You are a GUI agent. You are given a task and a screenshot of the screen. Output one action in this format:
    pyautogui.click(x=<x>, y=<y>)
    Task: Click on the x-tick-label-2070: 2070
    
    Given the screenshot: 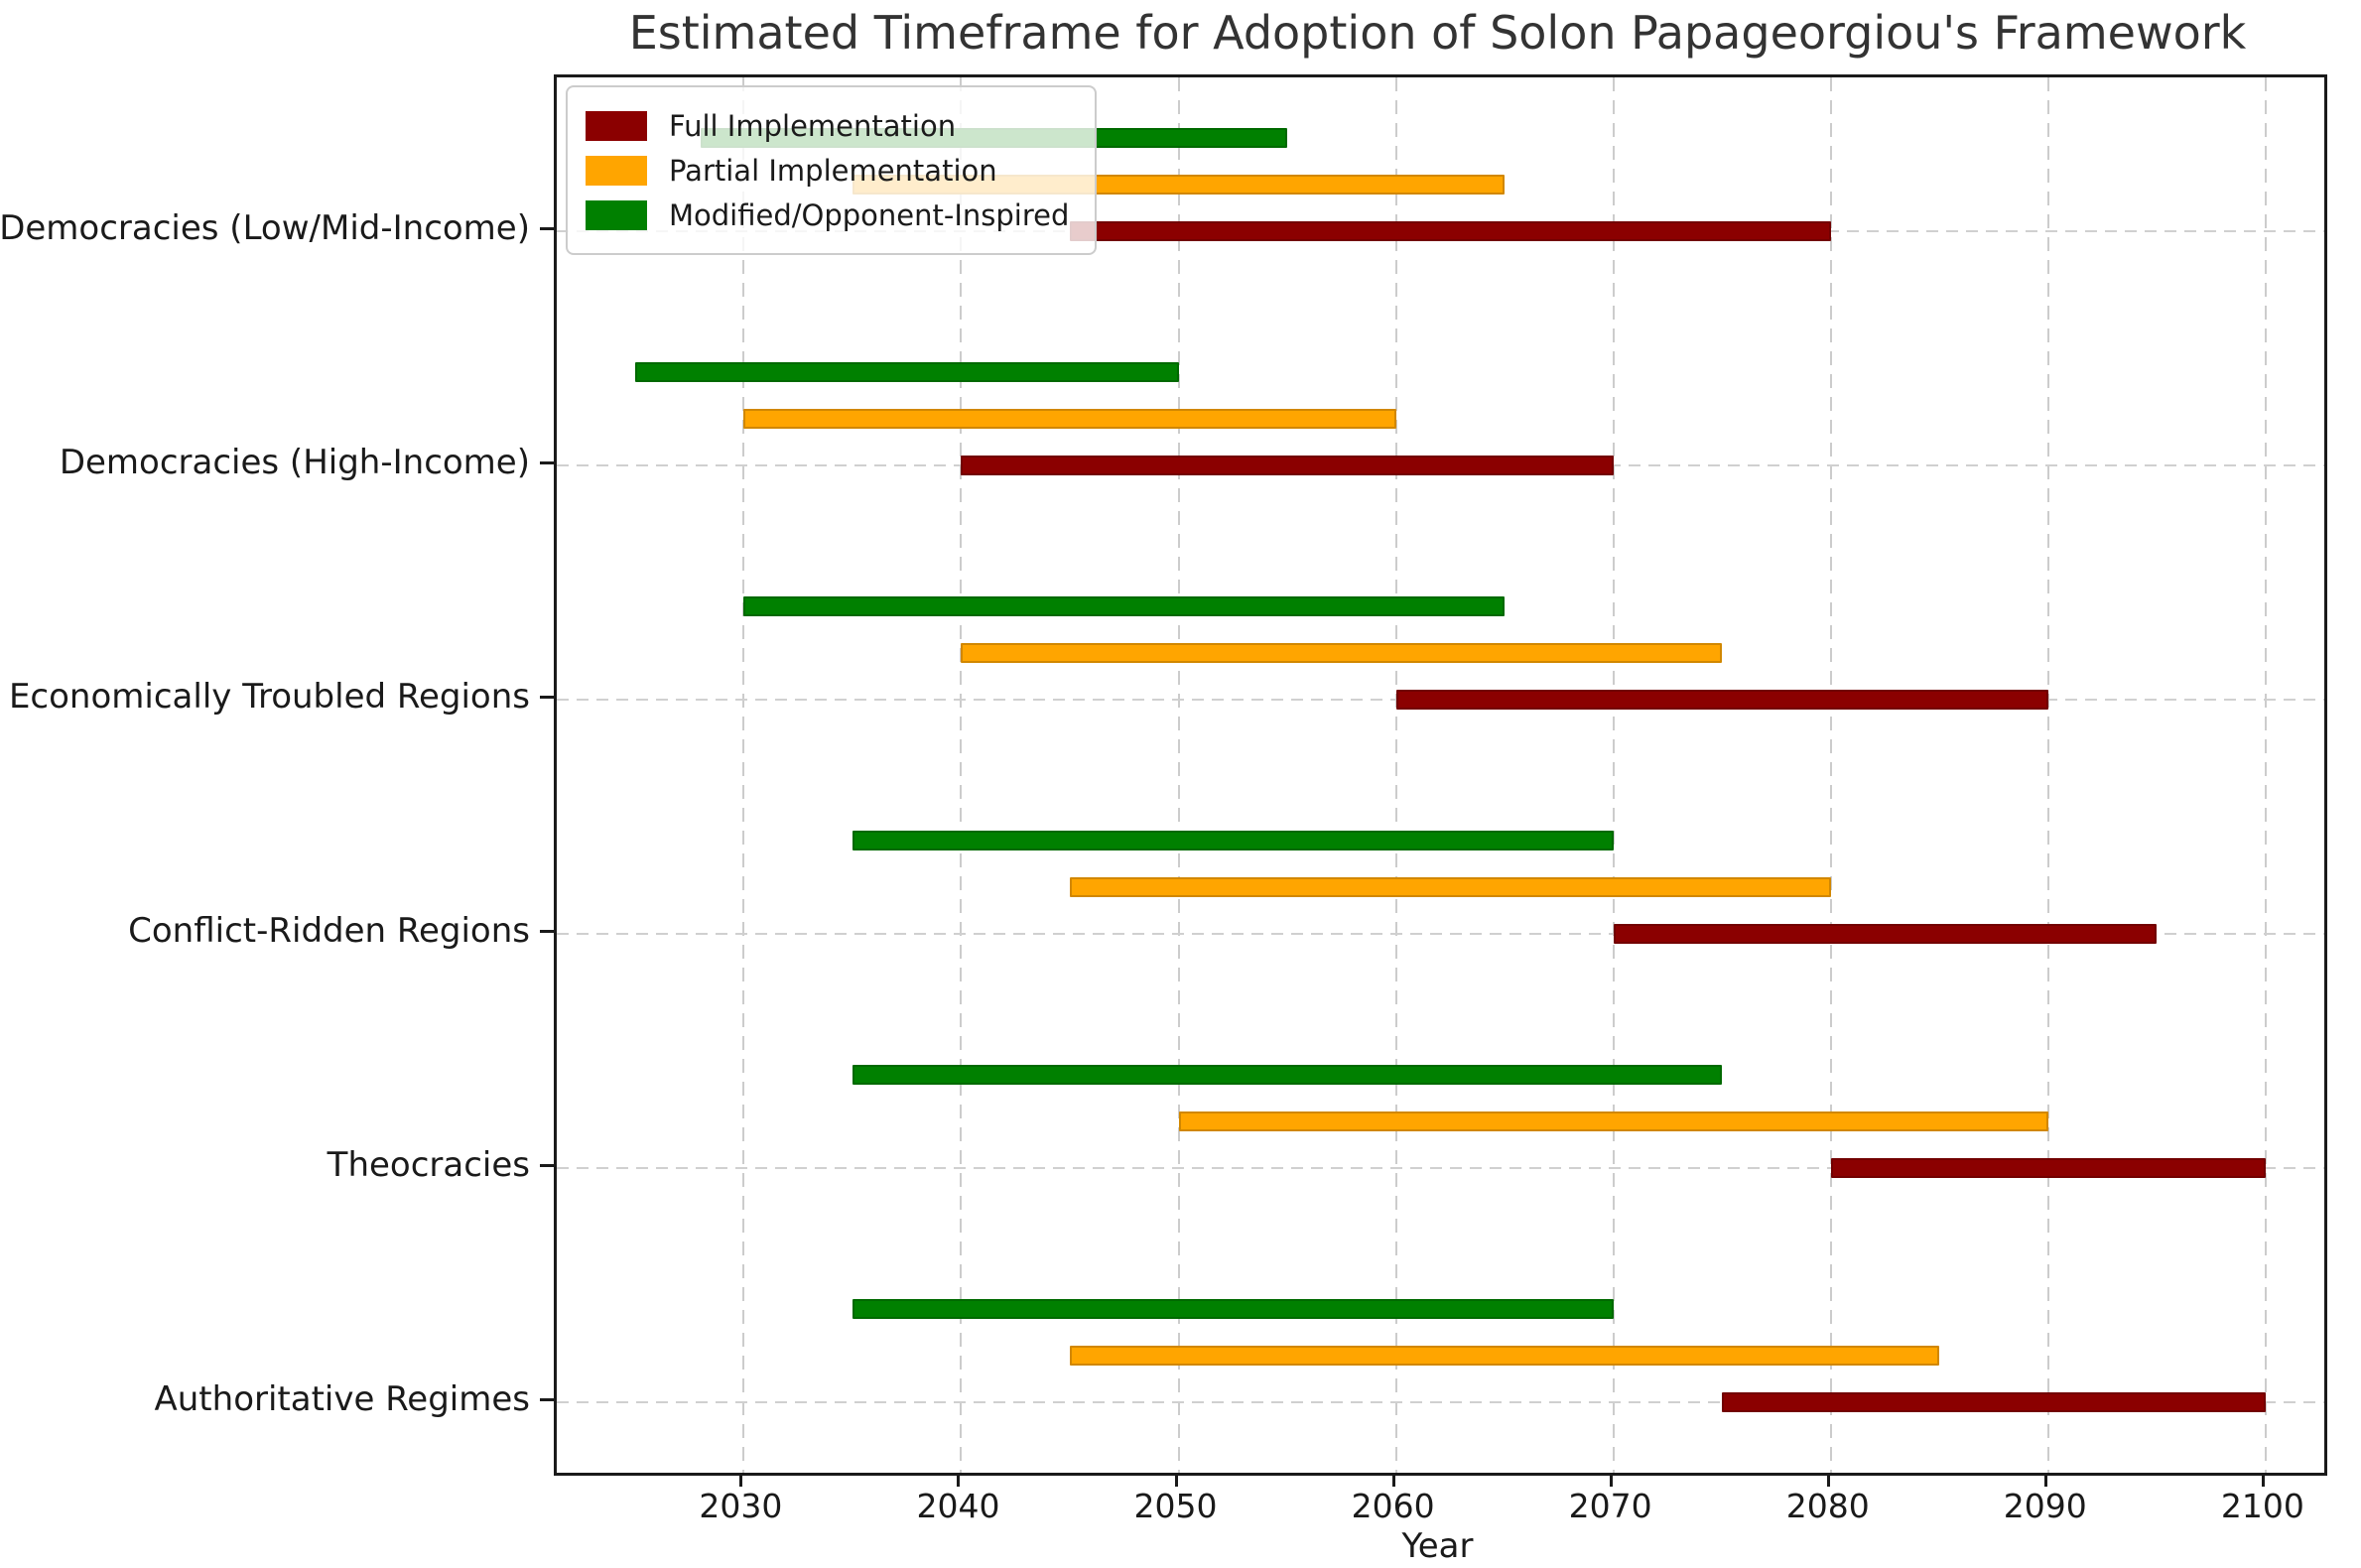 What is the action you would take?
    pyautogui.click(x=1610, y=1506)
    